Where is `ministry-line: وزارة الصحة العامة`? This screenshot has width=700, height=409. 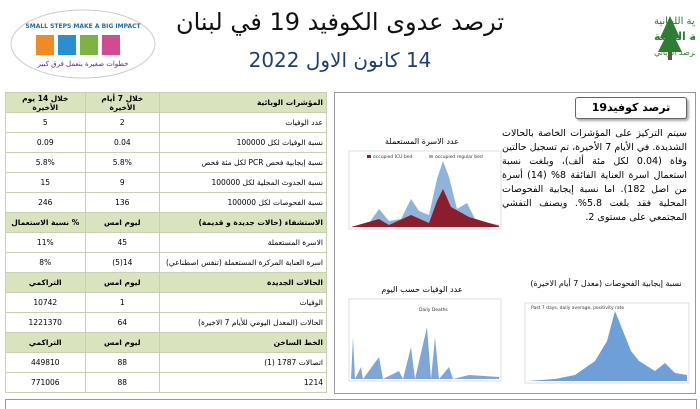 ministry-line: وزارة الصحة العامة is located at coordinates (674, 36).